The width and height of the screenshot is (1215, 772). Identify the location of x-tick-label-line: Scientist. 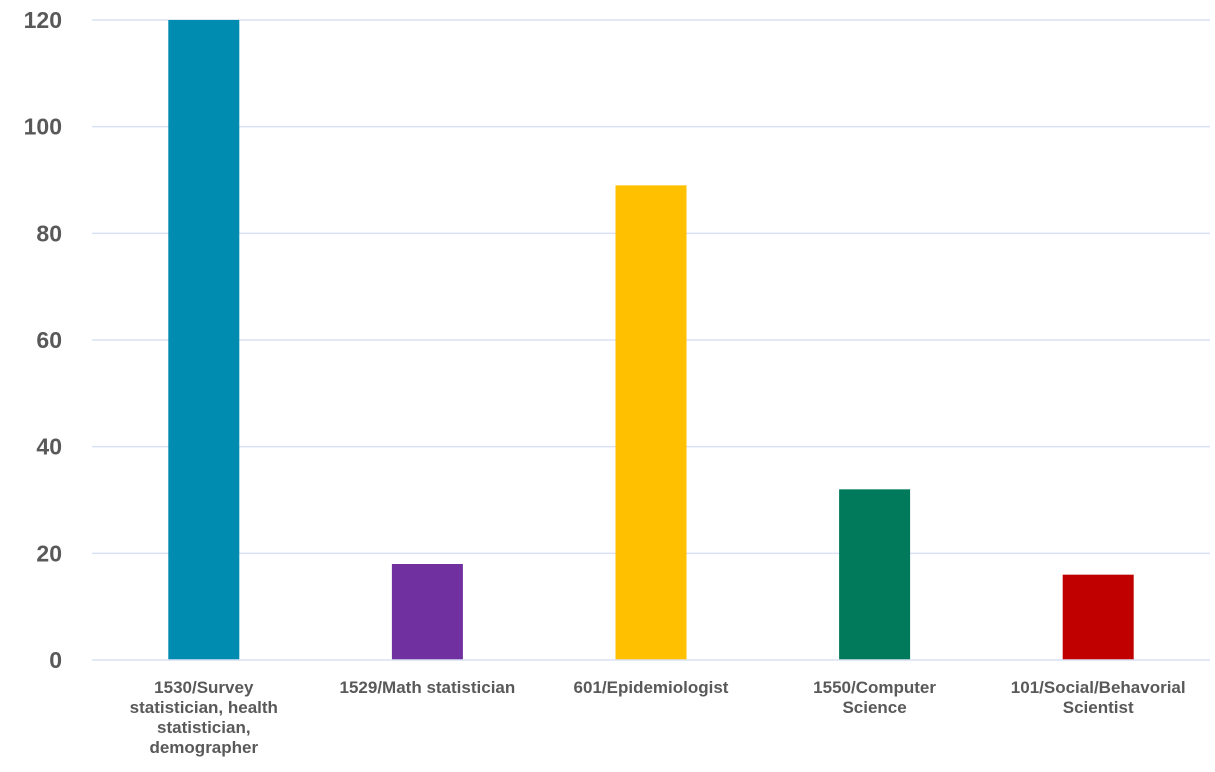
(1098, 707).